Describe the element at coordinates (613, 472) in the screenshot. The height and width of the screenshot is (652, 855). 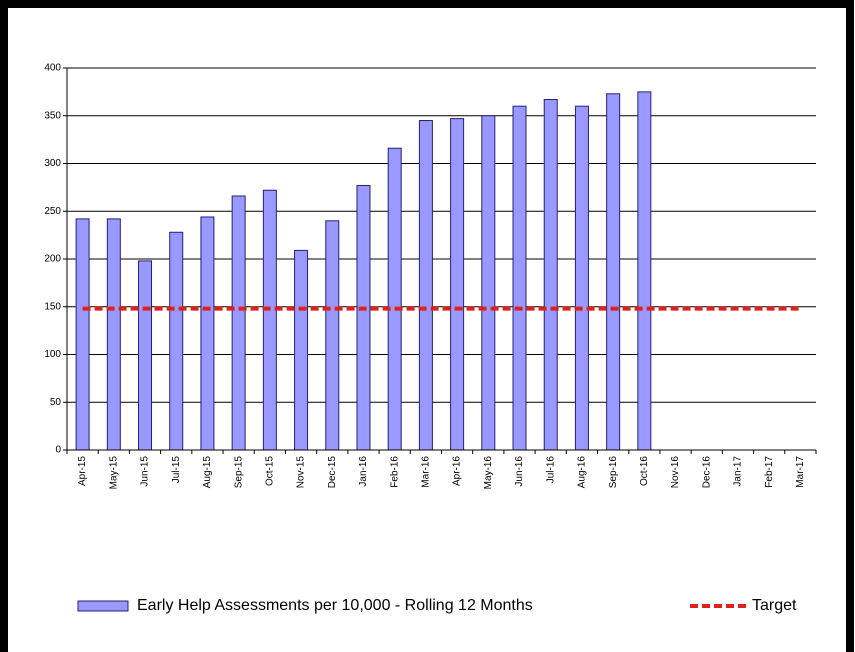
I see `x-tick-label: Sep-16` at that location.